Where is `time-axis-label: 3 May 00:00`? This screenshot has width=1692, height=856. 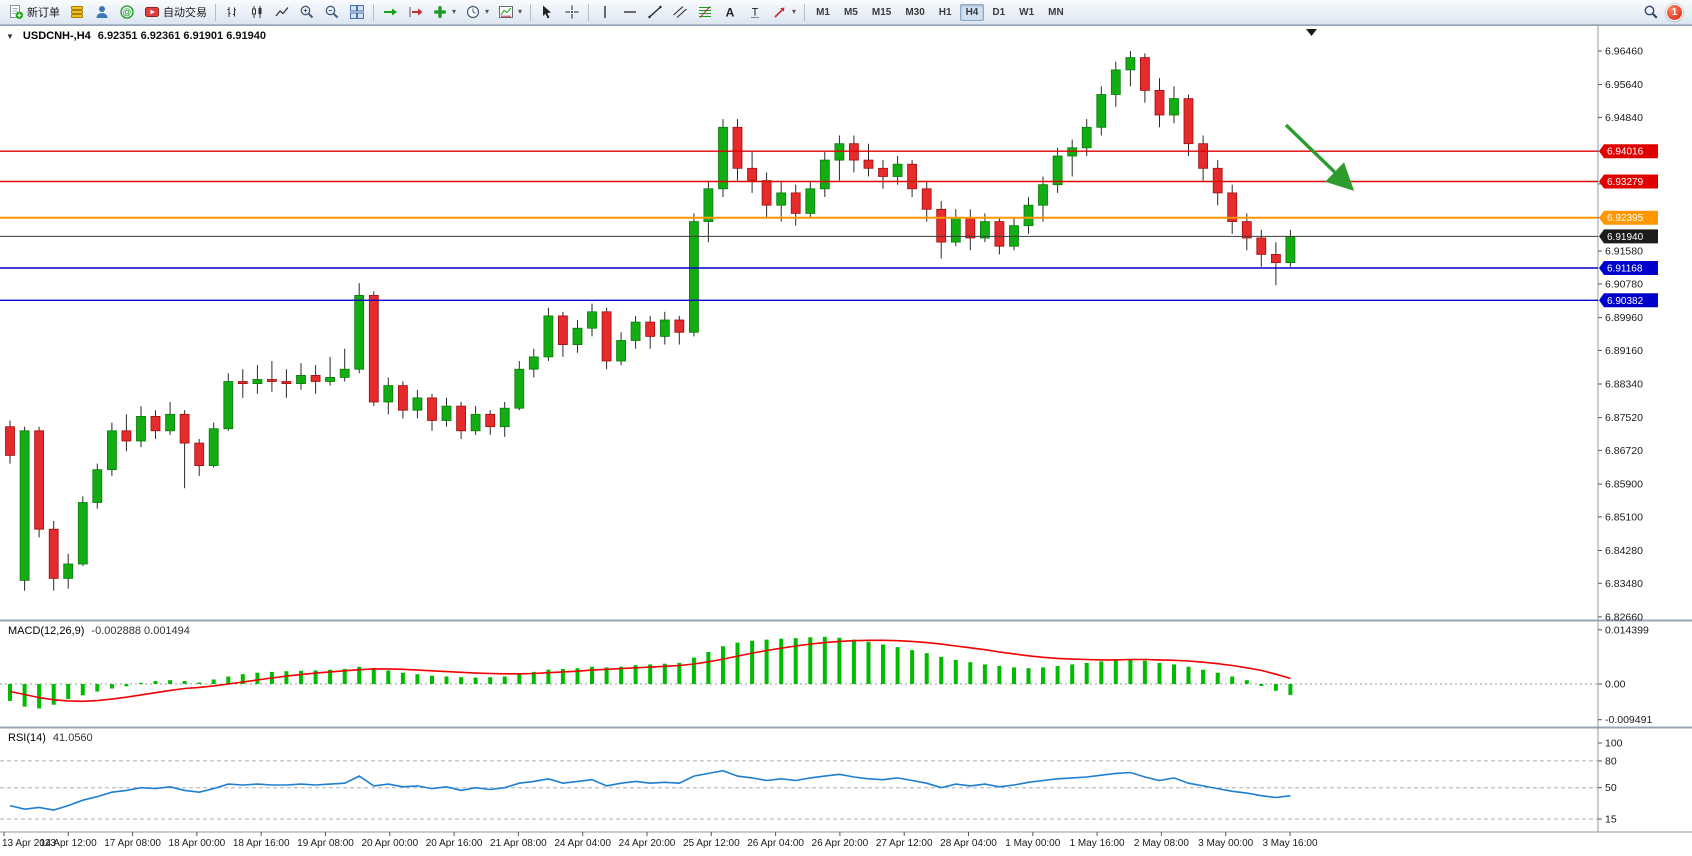 time-axis-label: 3 May 00:00 is located at coordinates (1225, 843).